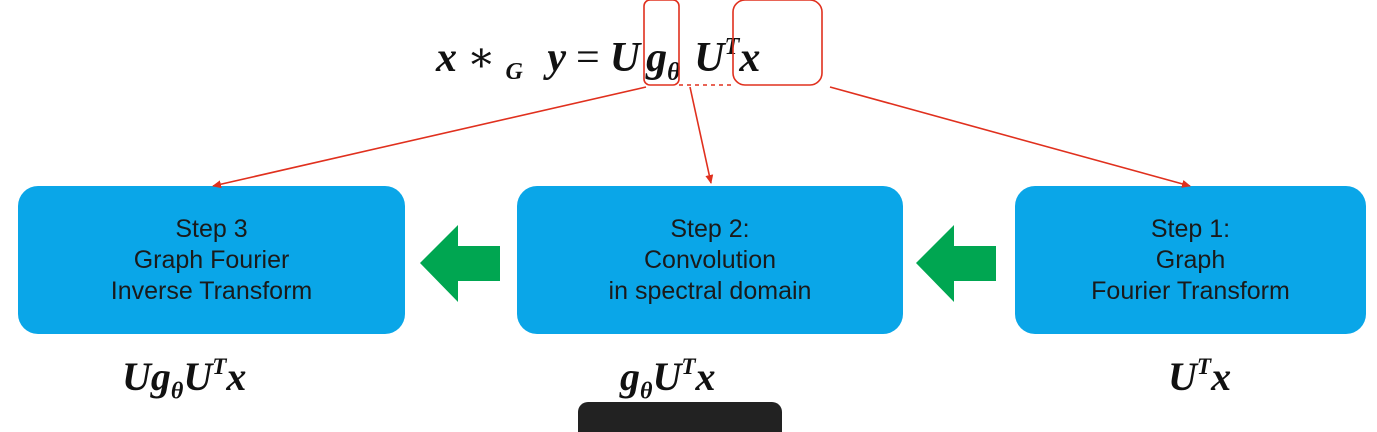 The width and height of the screenshot is (1377, 432). I want to click on step1-line2: Graph, so click(1190, 259).